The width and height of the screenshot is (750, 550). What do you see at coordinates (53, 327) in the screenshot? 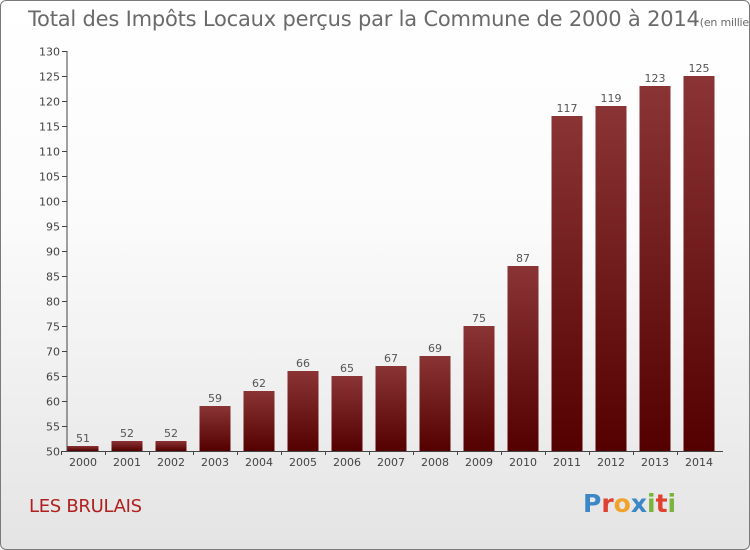
I see `y-tick-label: 75` at bounding box center [53, 327].